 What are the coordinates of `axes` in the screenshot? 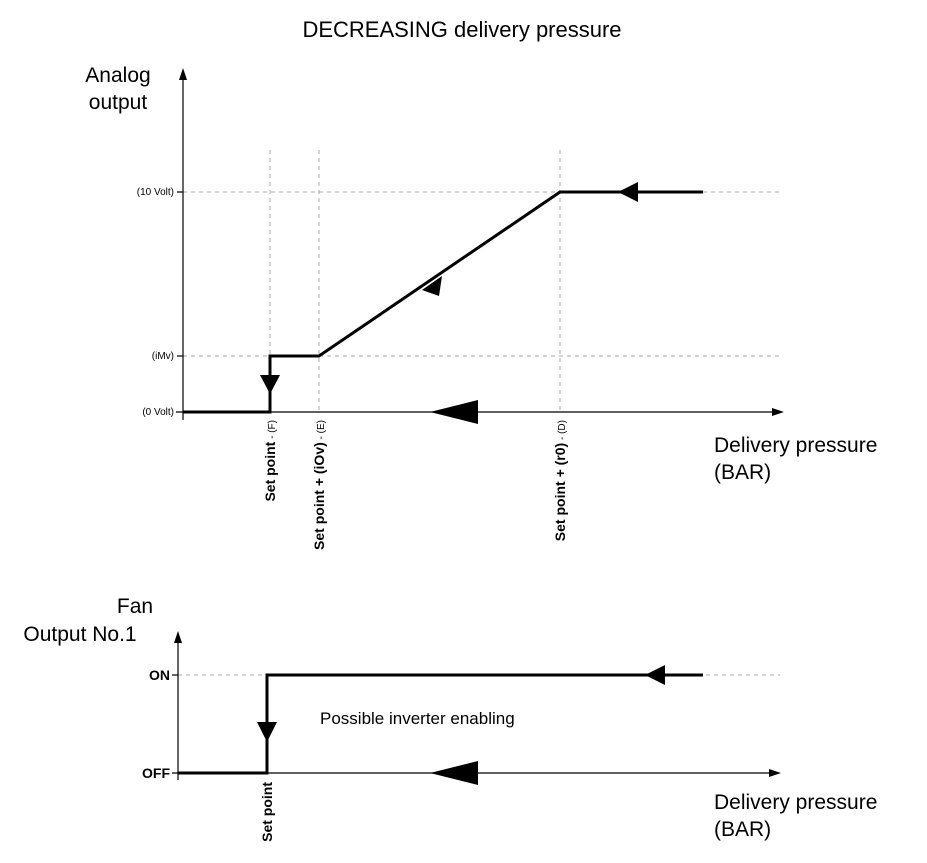 It's located at (476, 705).